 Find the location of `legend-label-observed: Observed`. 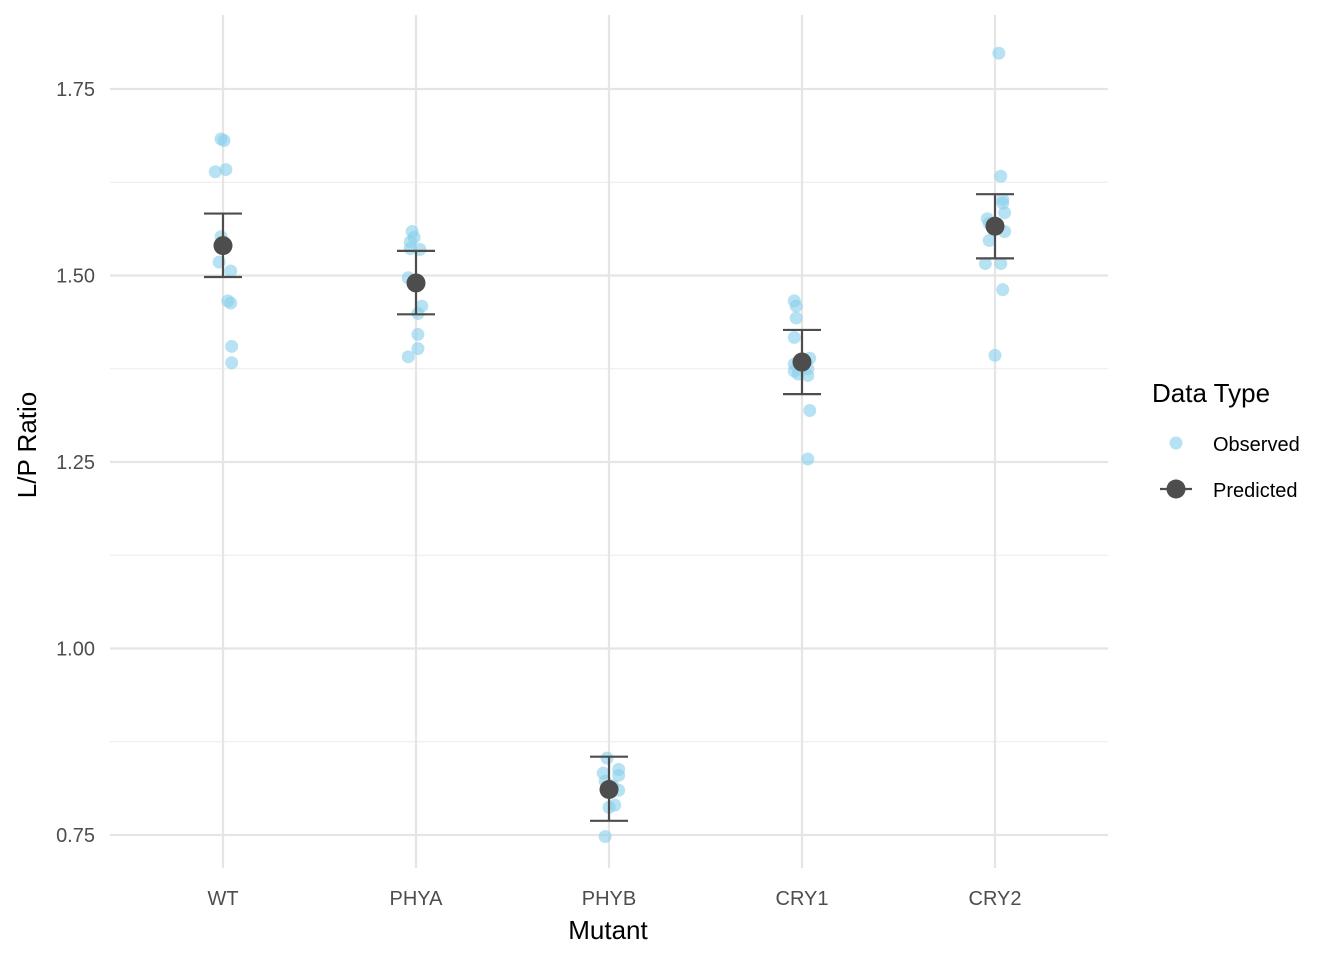

legend-label-observed: Observed is located at coordinates (1256, 445).